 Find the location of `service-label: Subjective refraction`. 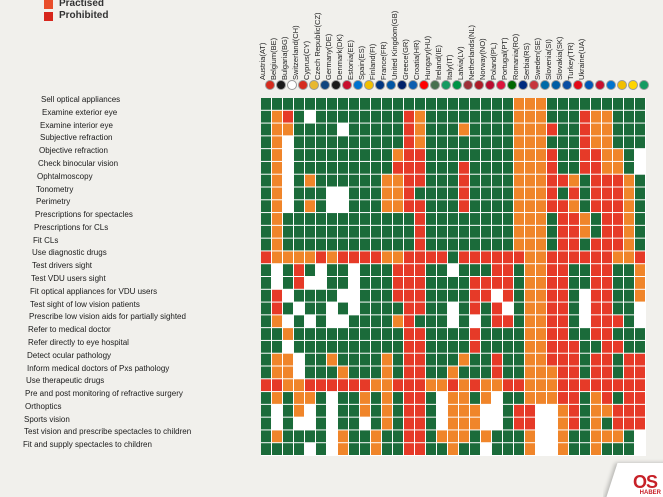

service-label: Subjective refraction is located at coordinates (76, 138).